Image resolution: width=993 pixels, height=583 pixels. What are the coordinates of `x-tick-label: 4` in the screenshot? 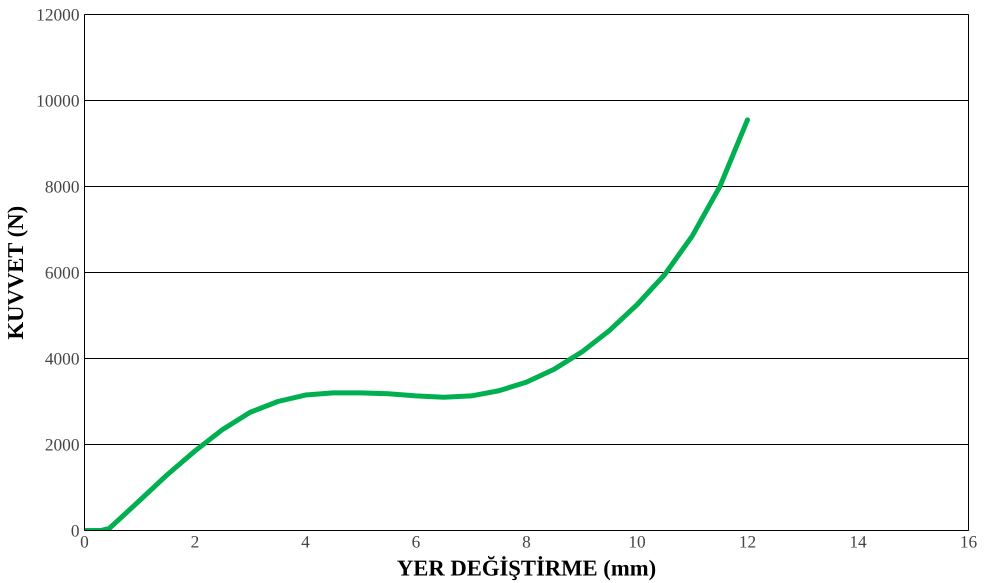 It's located at (305, 542).